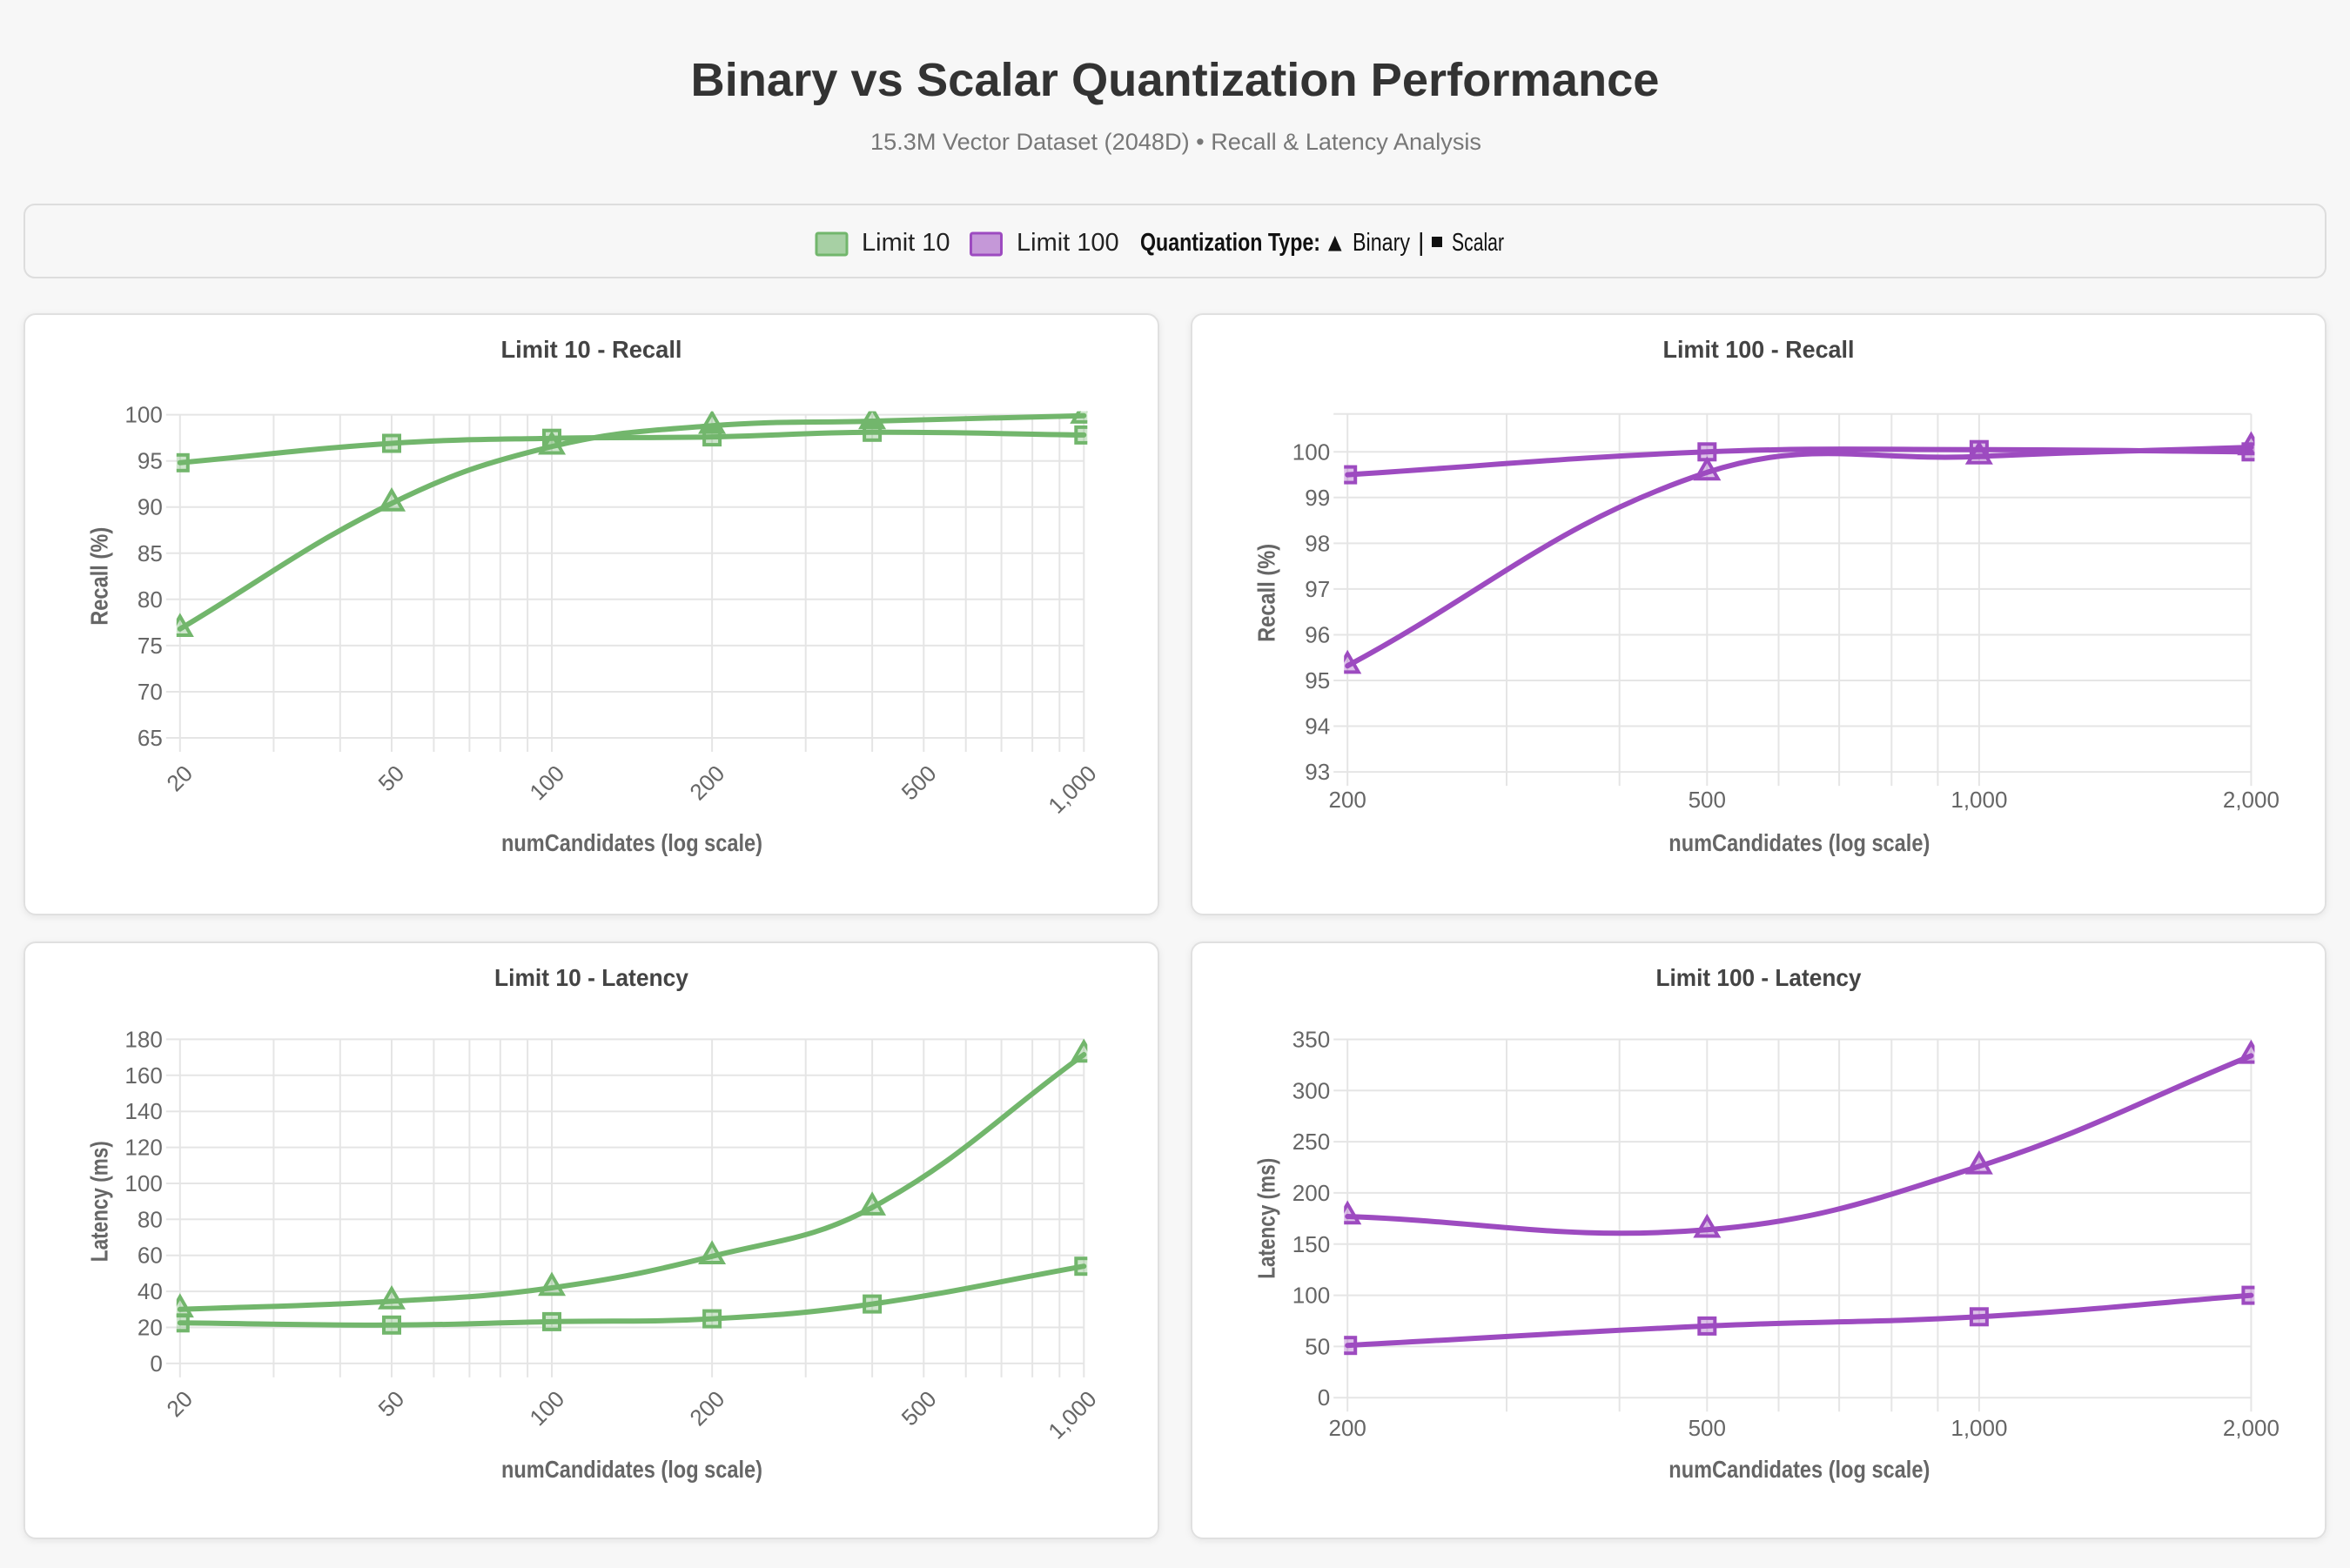 This screenshot has height=1568, width=2350. Describe the element at coordinates (1318, 498) in the screenshot. I see `svg-text: 99` at that location.